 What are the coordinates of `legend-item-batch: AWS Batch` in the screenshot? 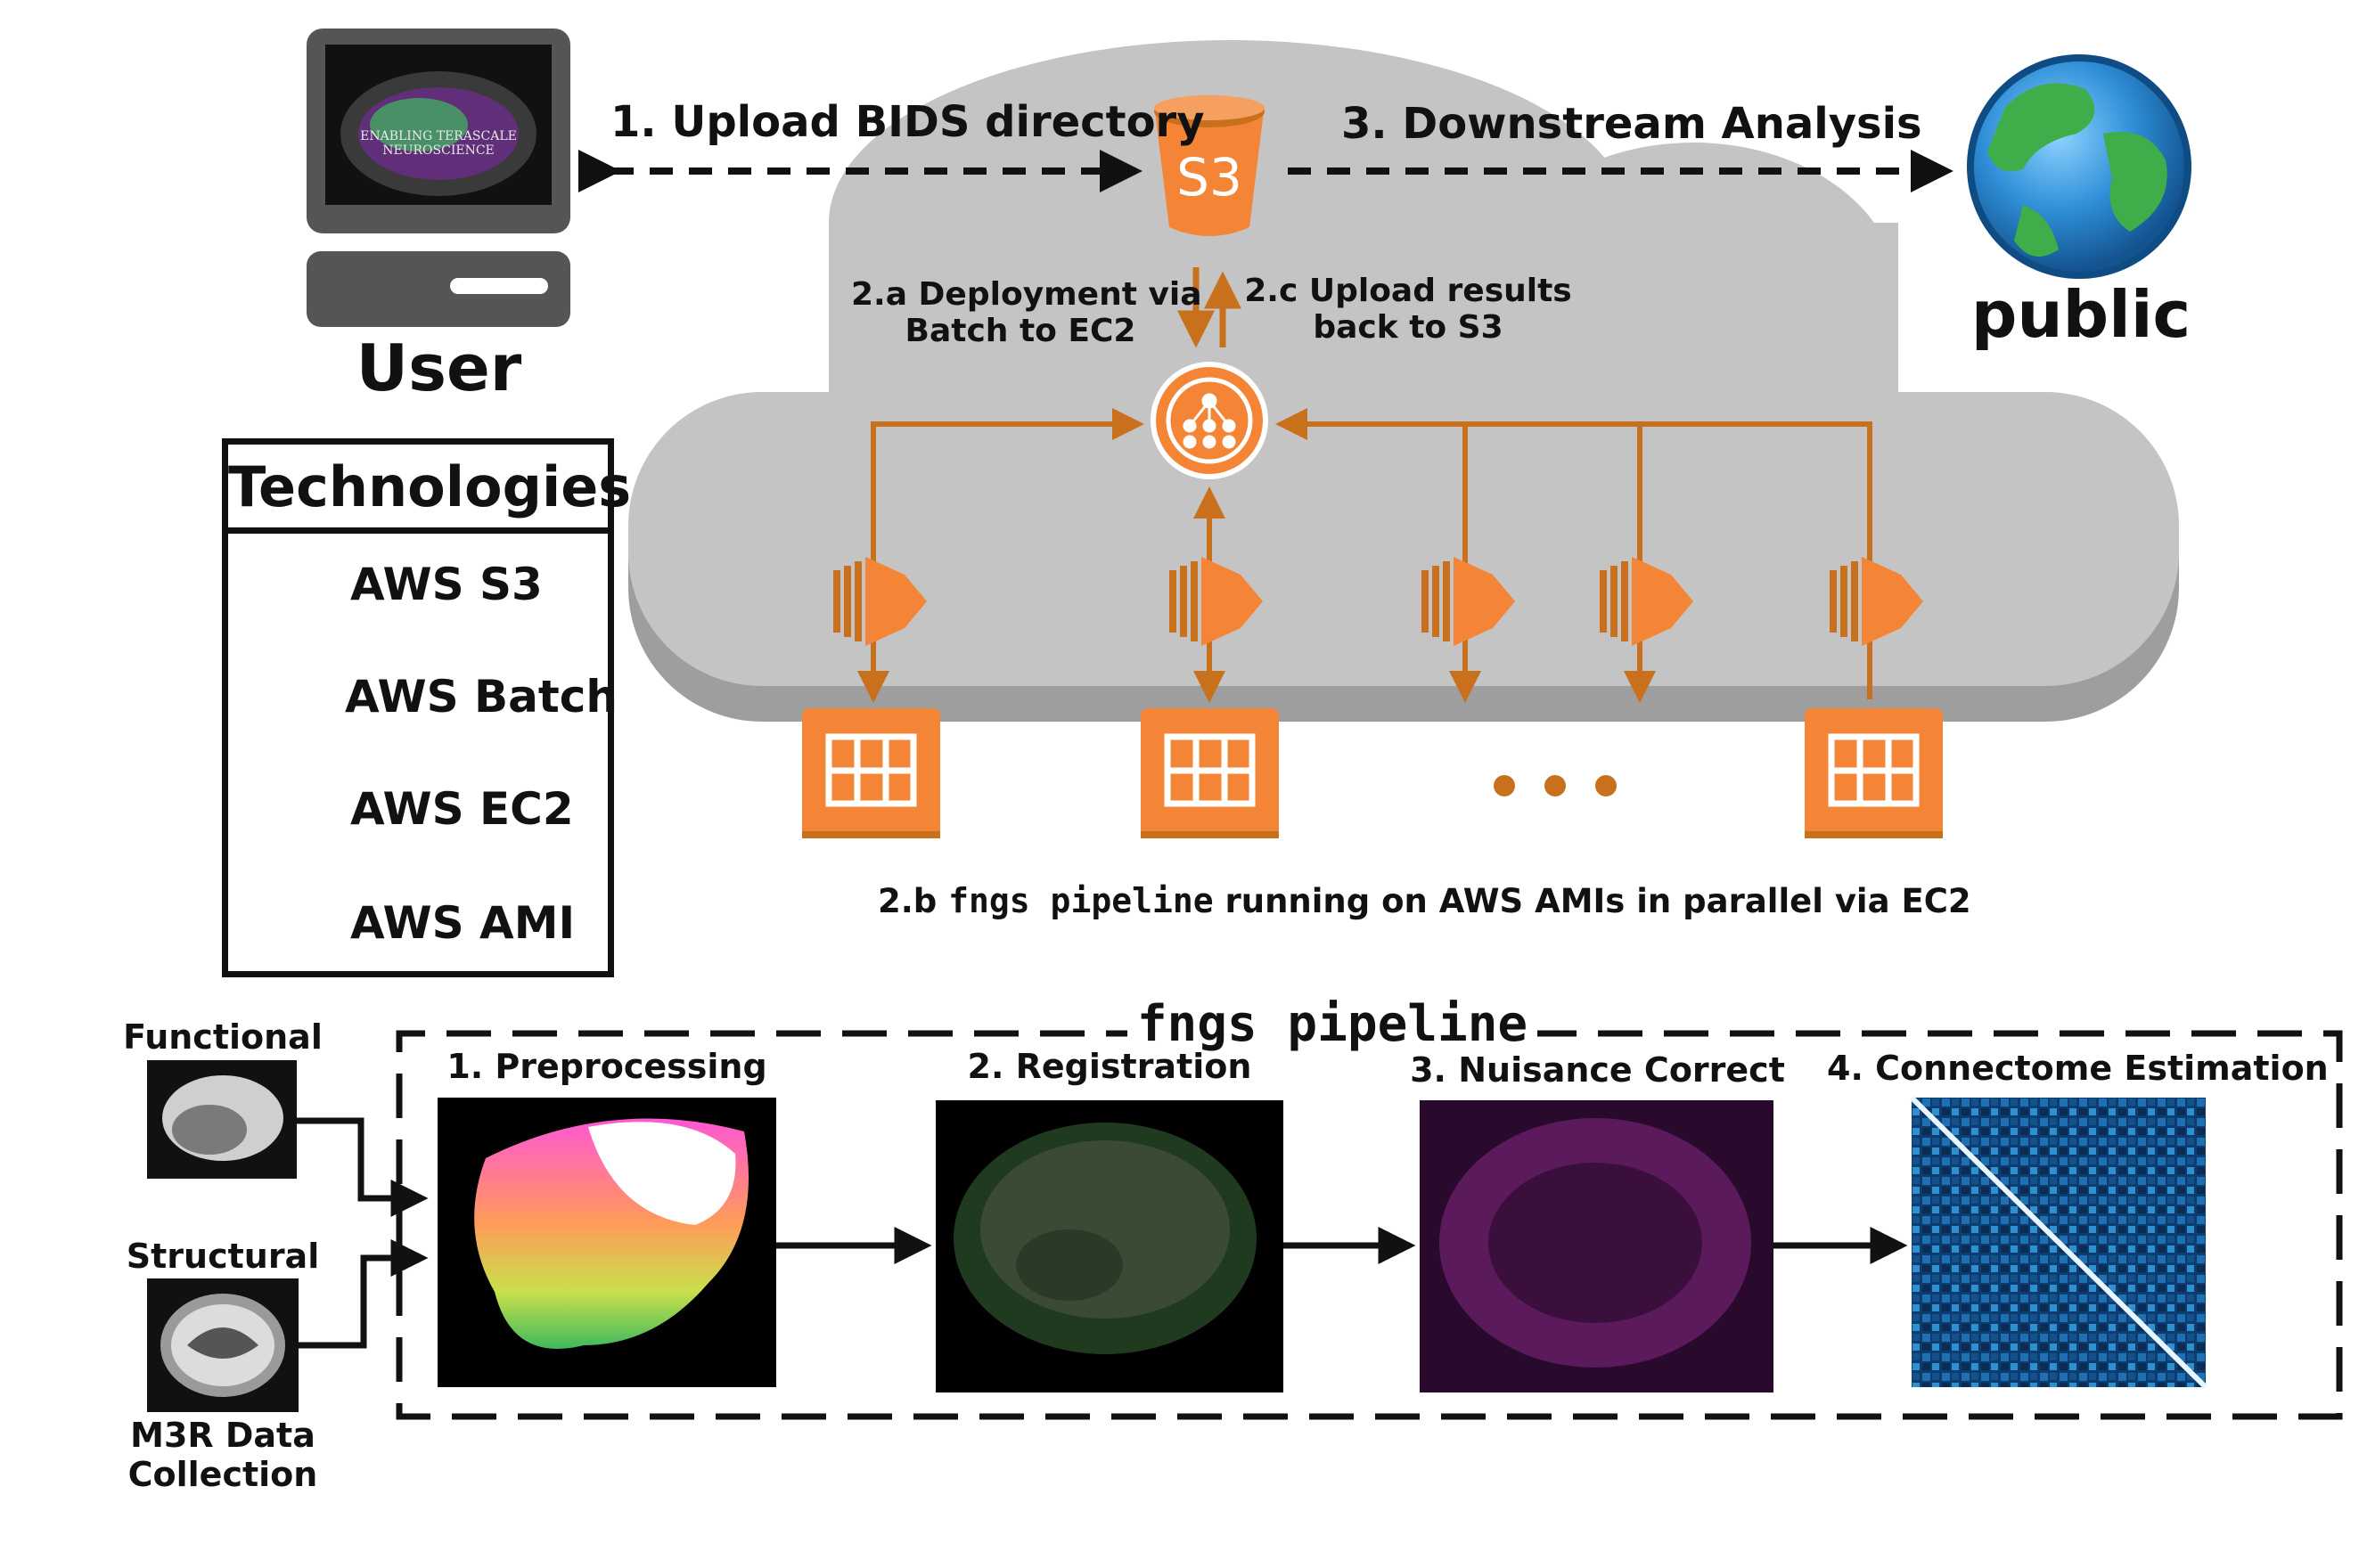 It's located at (482, 697).